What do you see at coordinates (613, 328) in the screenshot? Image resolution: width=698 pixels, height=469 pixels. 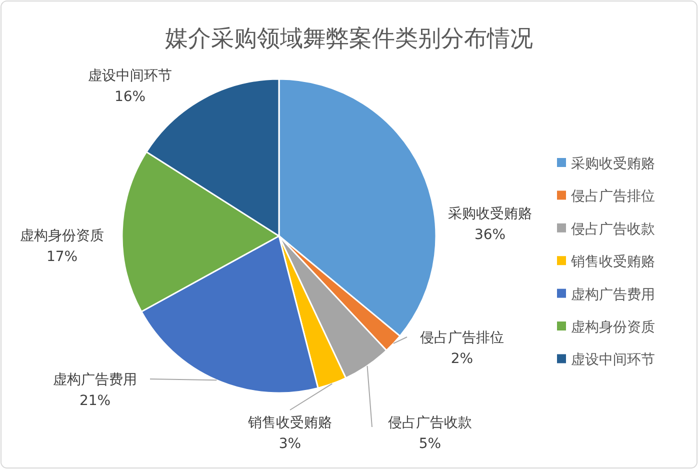 I see `legend-label: 虚构身份资质` at bounding box center [613, 328].